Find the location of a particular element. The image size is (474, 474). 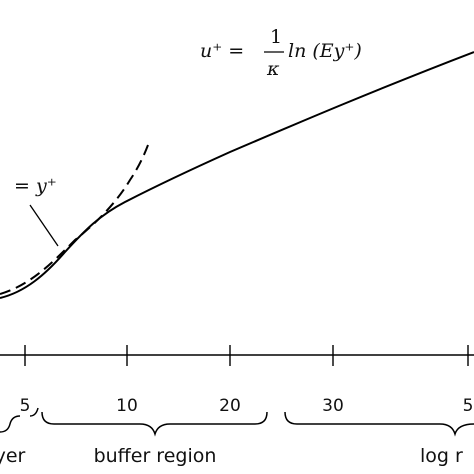

tick-label: 30 is located at coordinates (333, 406).